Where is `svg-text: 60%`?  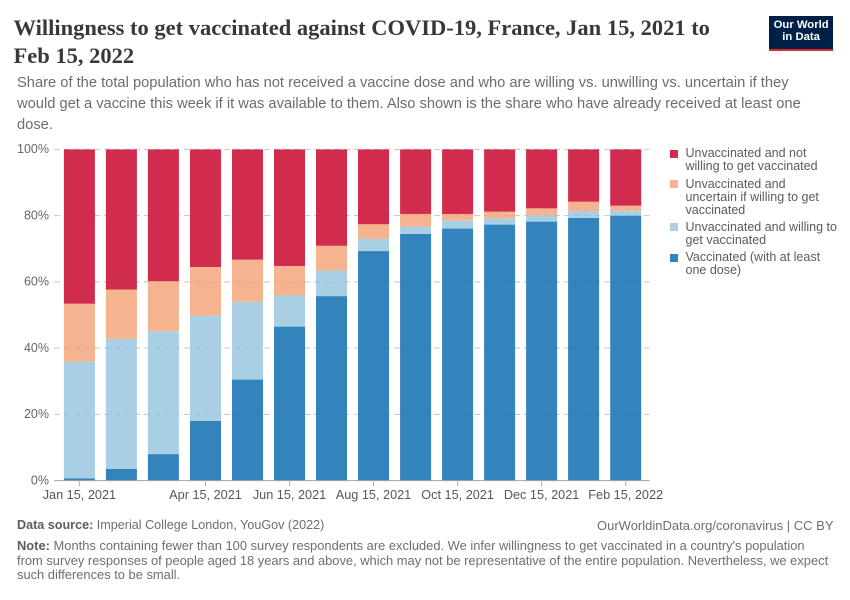 svg-text: 60% is located at coordinates (36, 282).